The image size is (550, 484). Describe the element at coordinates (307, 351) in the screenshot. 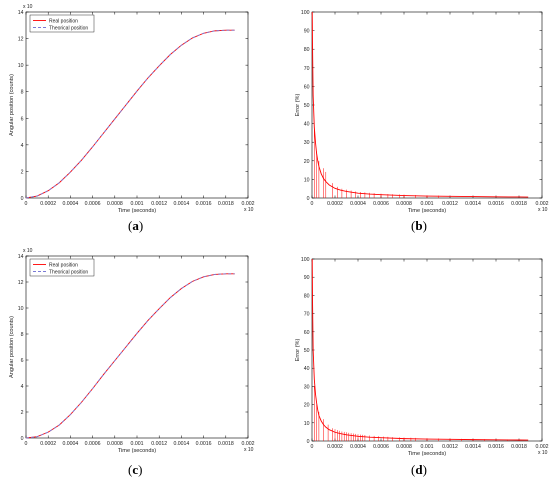

I see `y-tick-label: 50` at that location.